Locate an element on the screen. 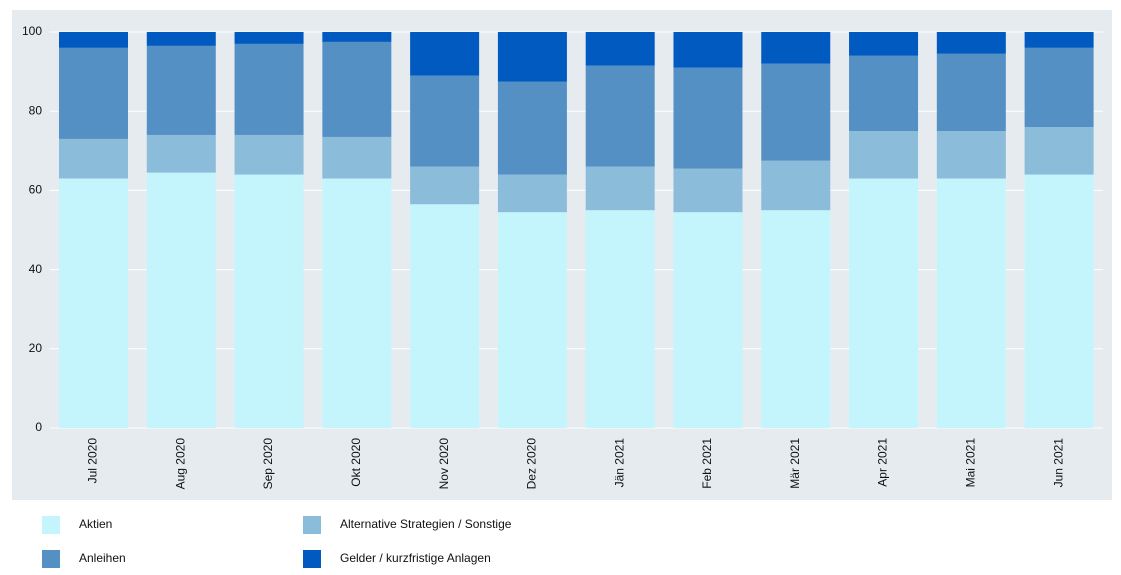 The width and height of the screenshot is (1121, 575). x-tick-label: Mai 2021 is located at coordinates (970, 463).